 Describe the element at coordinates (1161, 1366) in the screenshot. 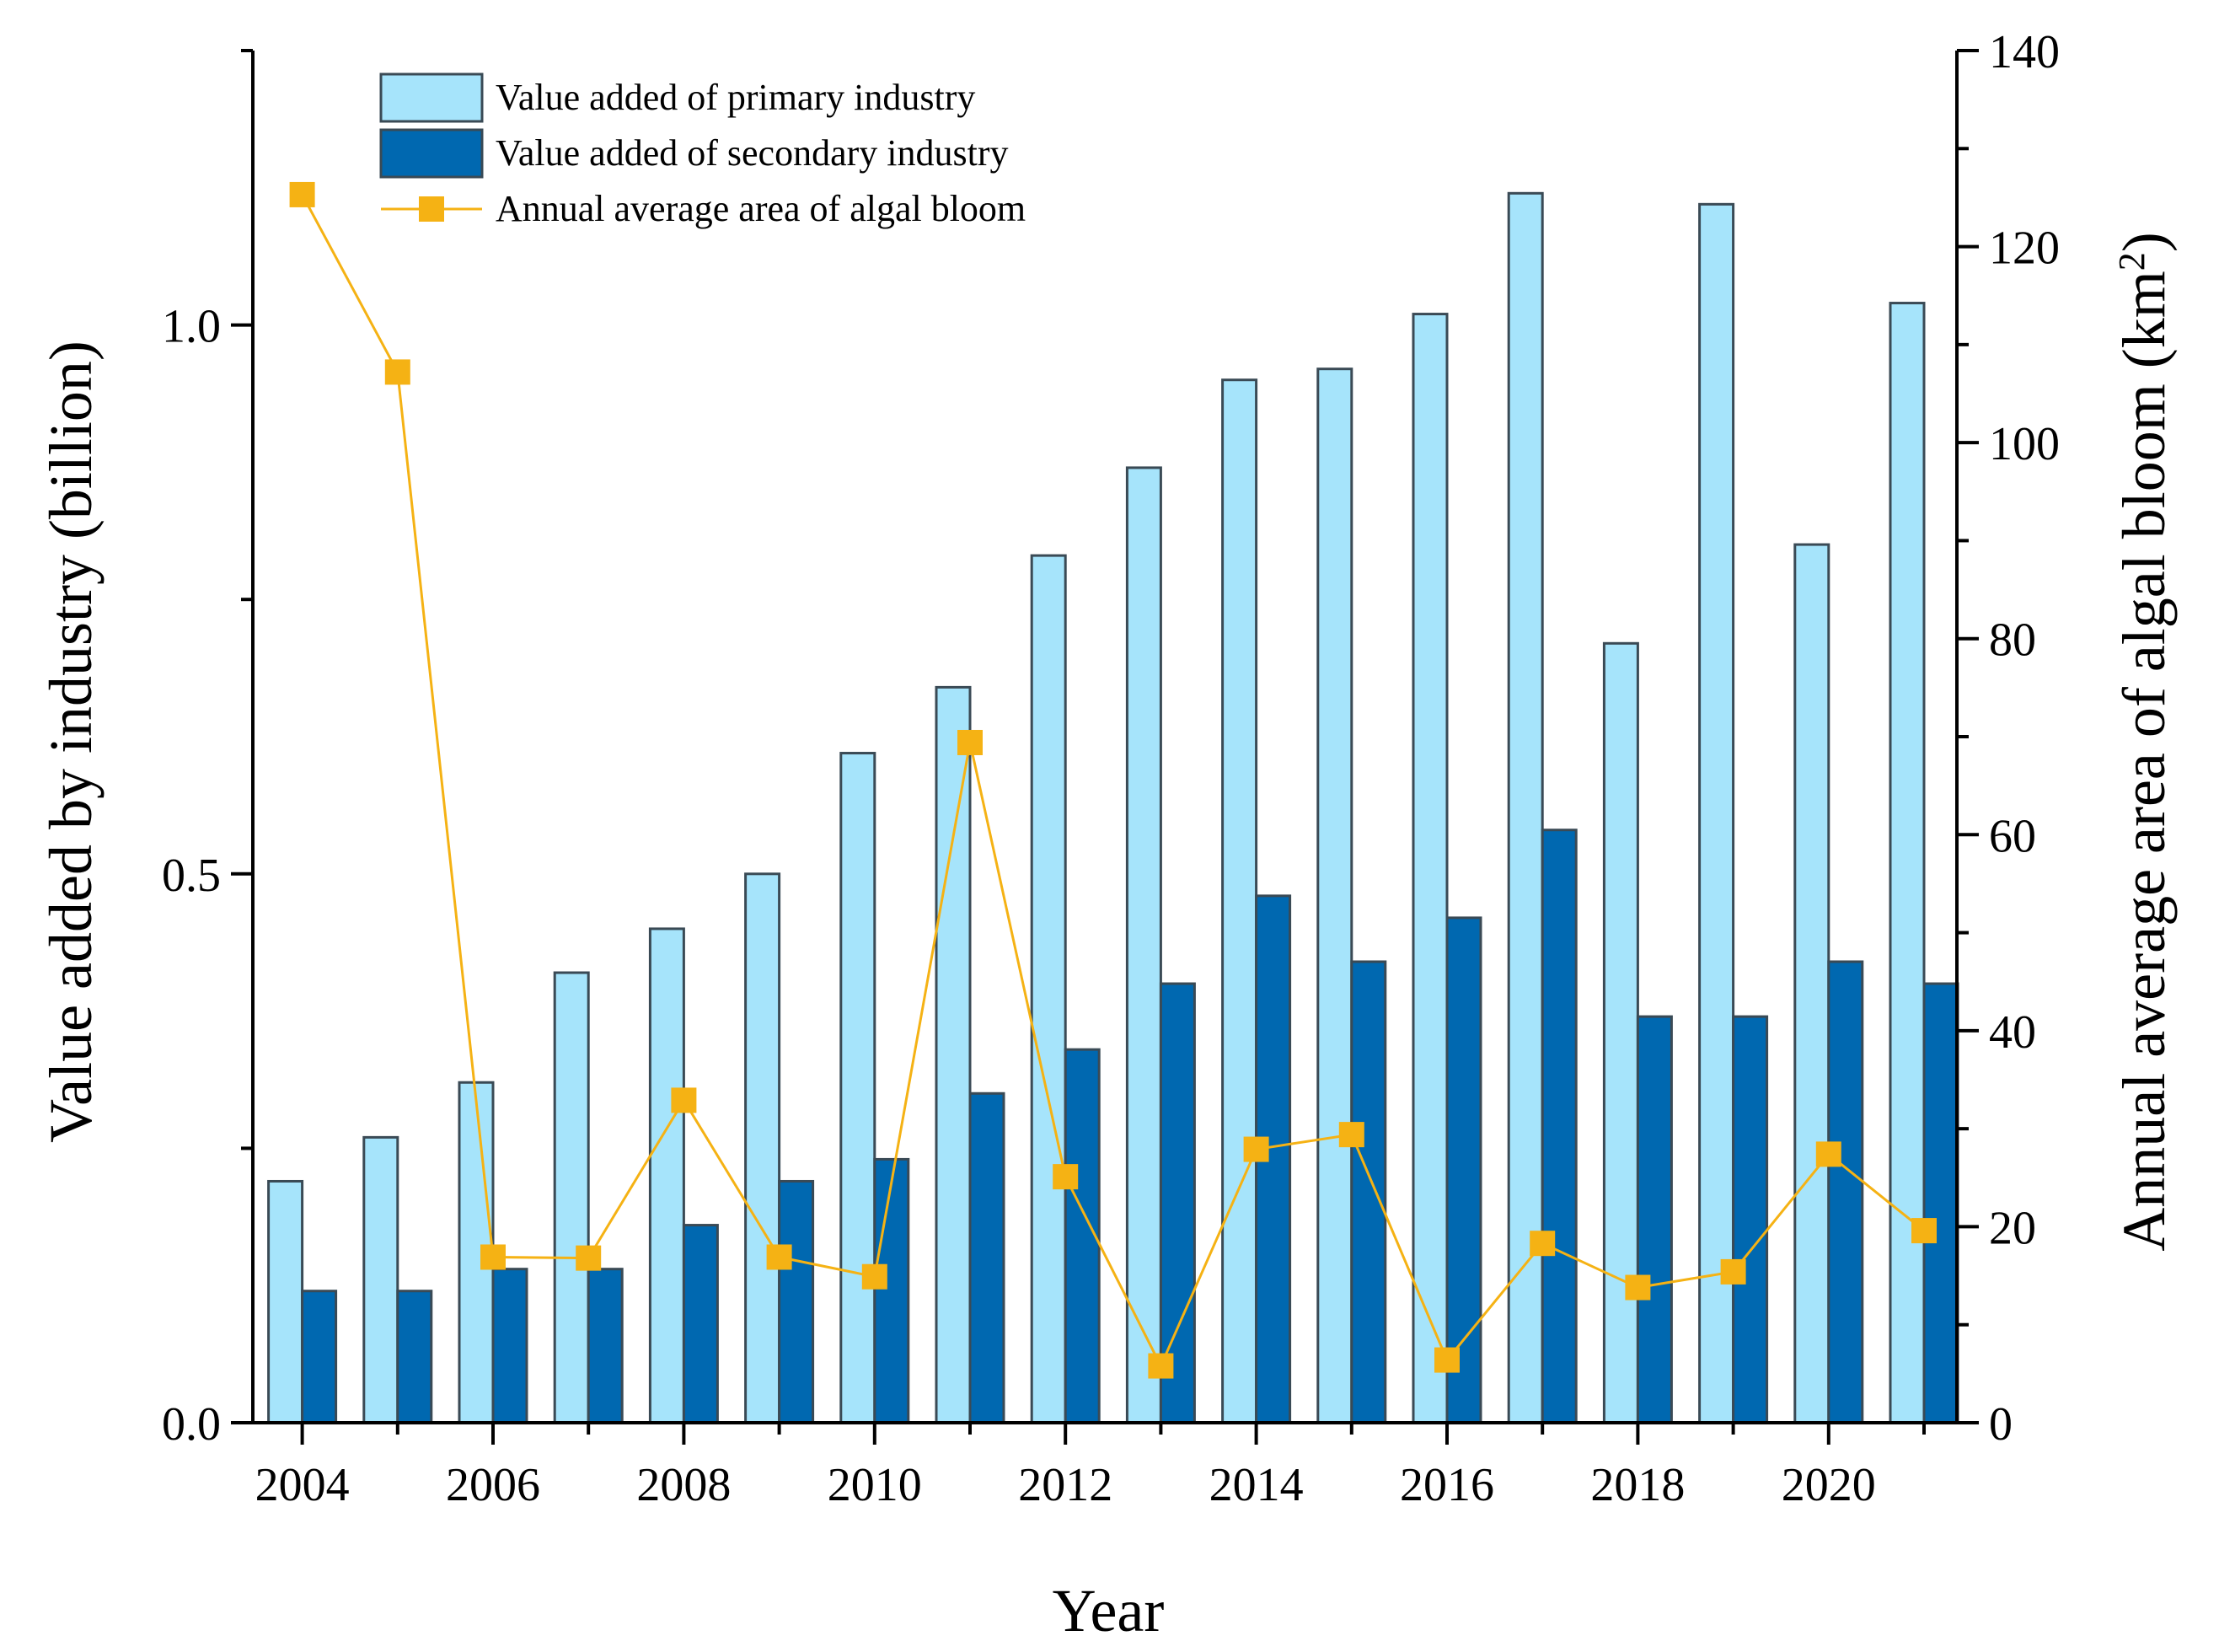

I see `algal-bloom-marker-2013` at that location.